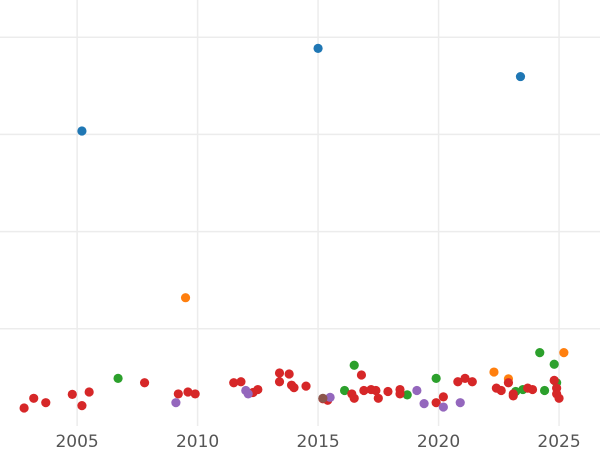  What do you see at coordinates (438, 441) in the screenshot?
I see `x-tick-label: 2020` at bounding box center [438, 441].